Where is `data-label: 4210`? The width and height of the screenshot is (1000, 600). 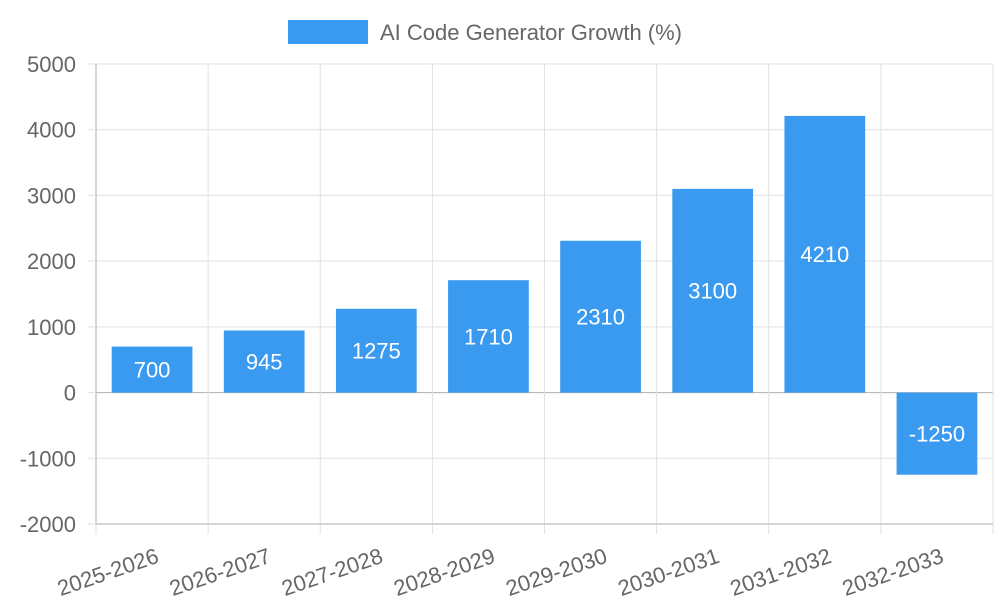 data-label: 4210 is located at coordinates (824, 254).